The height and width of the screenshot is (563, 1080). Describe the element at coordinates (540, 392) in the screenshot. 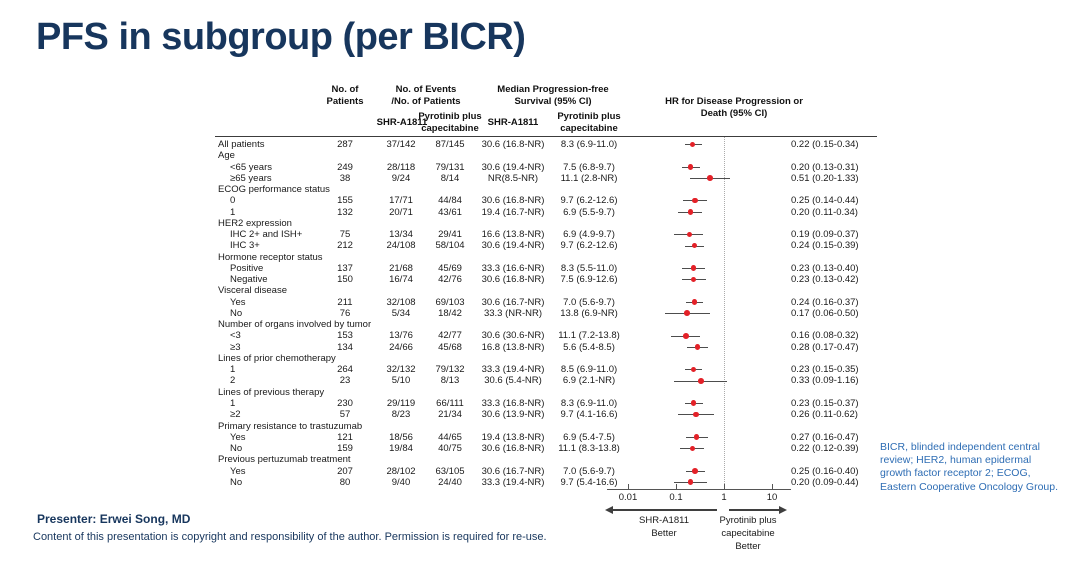

I see `subgroup-category-row: Lines of previous therapy` at that location.